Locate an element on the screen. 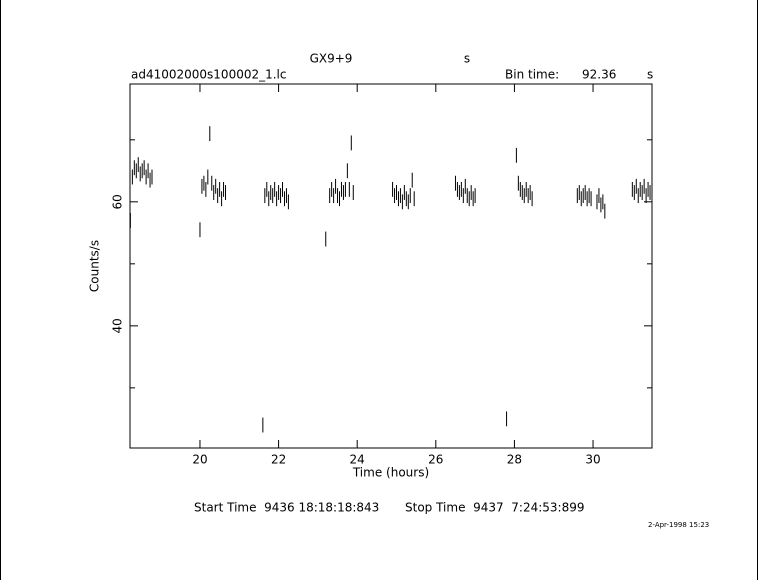  x-tick-label: 30 is located at coordinates (592, 460).